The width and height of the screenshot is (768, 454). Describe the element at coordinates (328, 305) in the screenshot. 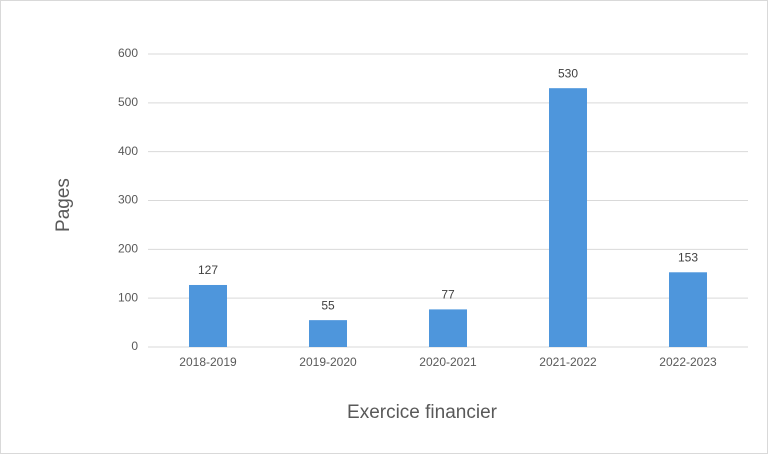

I see `data-label: 55` at that location.